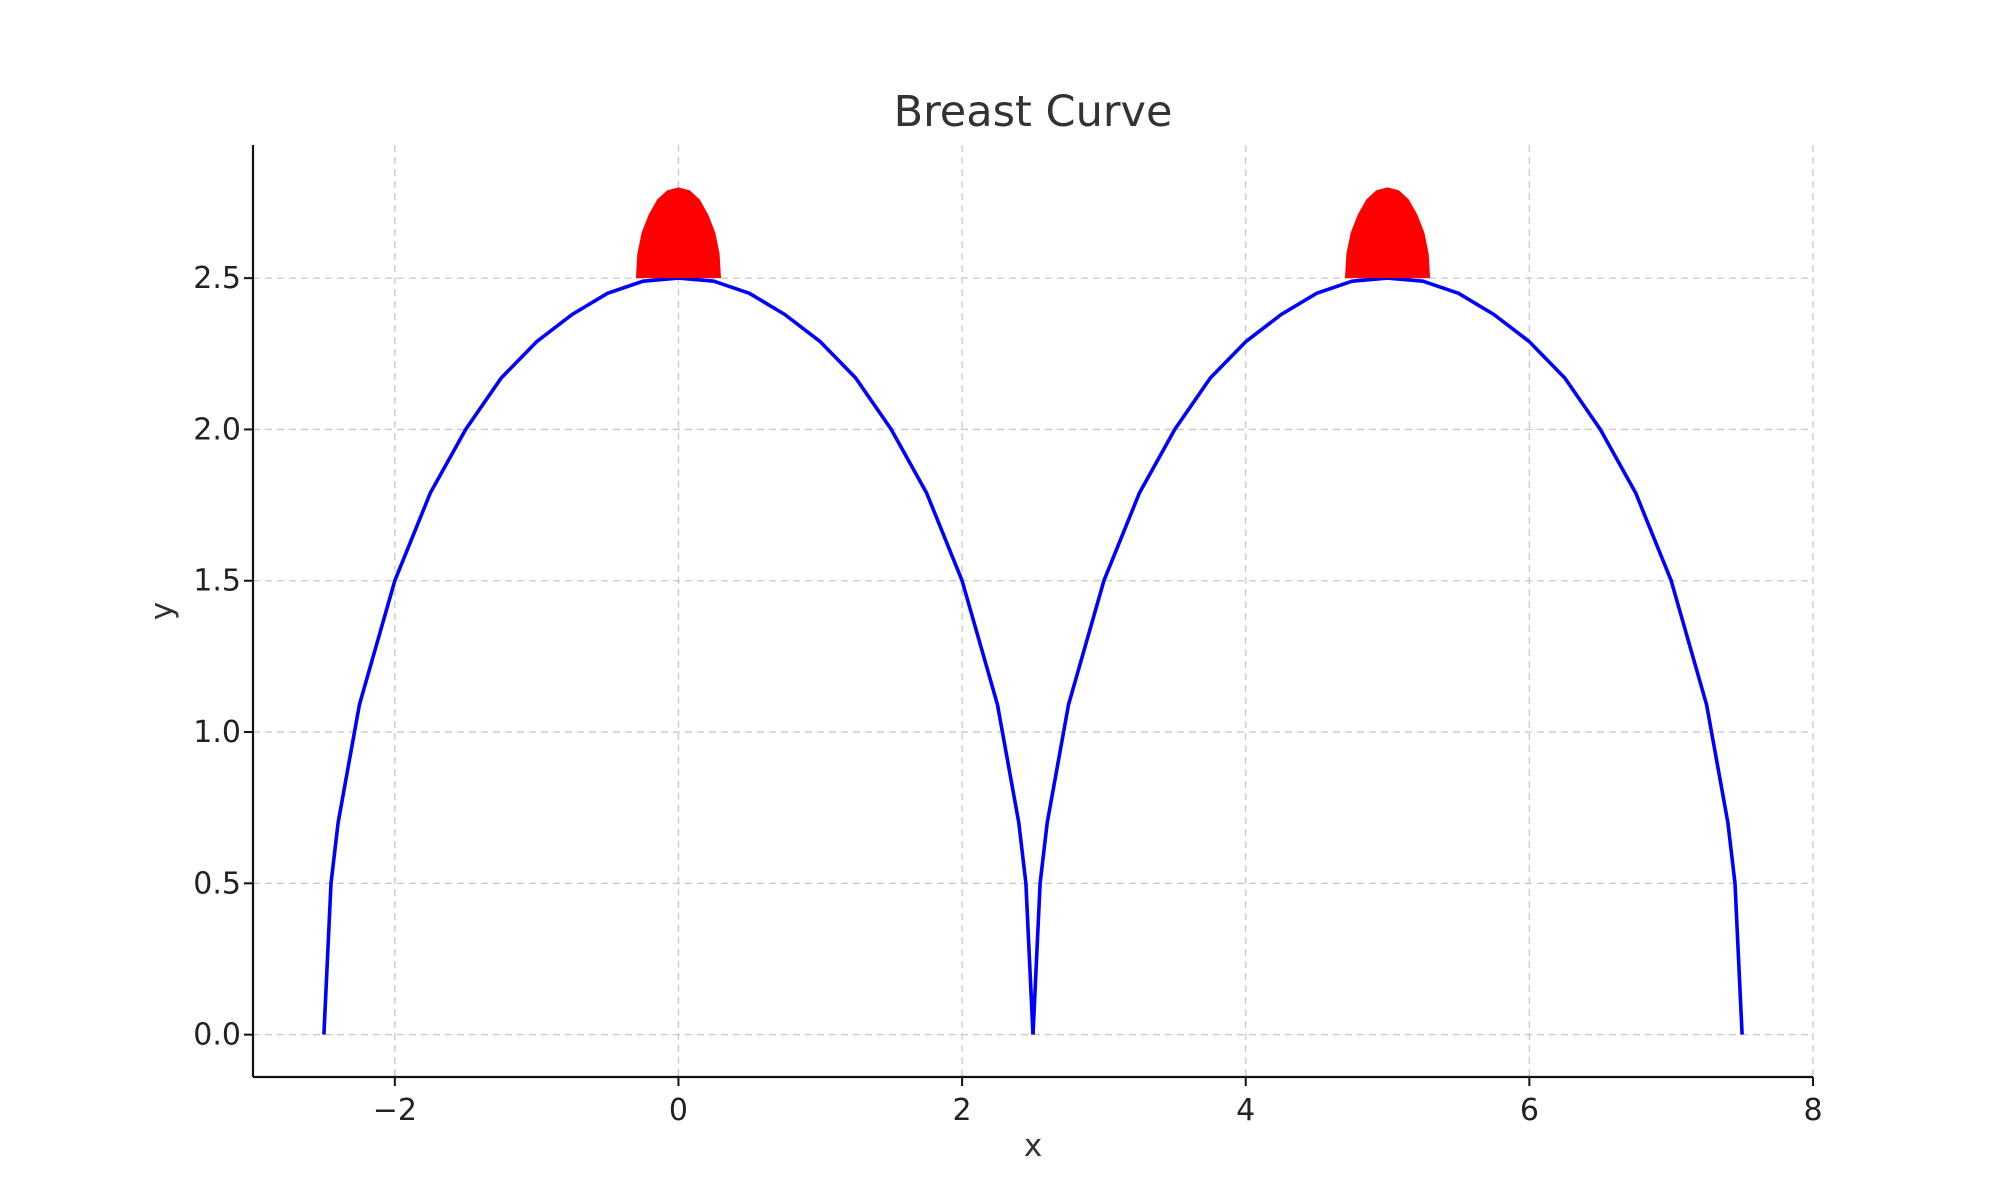 The image size is (2000, 1200). Describe the element at coordinates (1529, 1110) in the screenshot. I see `x-tick-label: 6` at that location.